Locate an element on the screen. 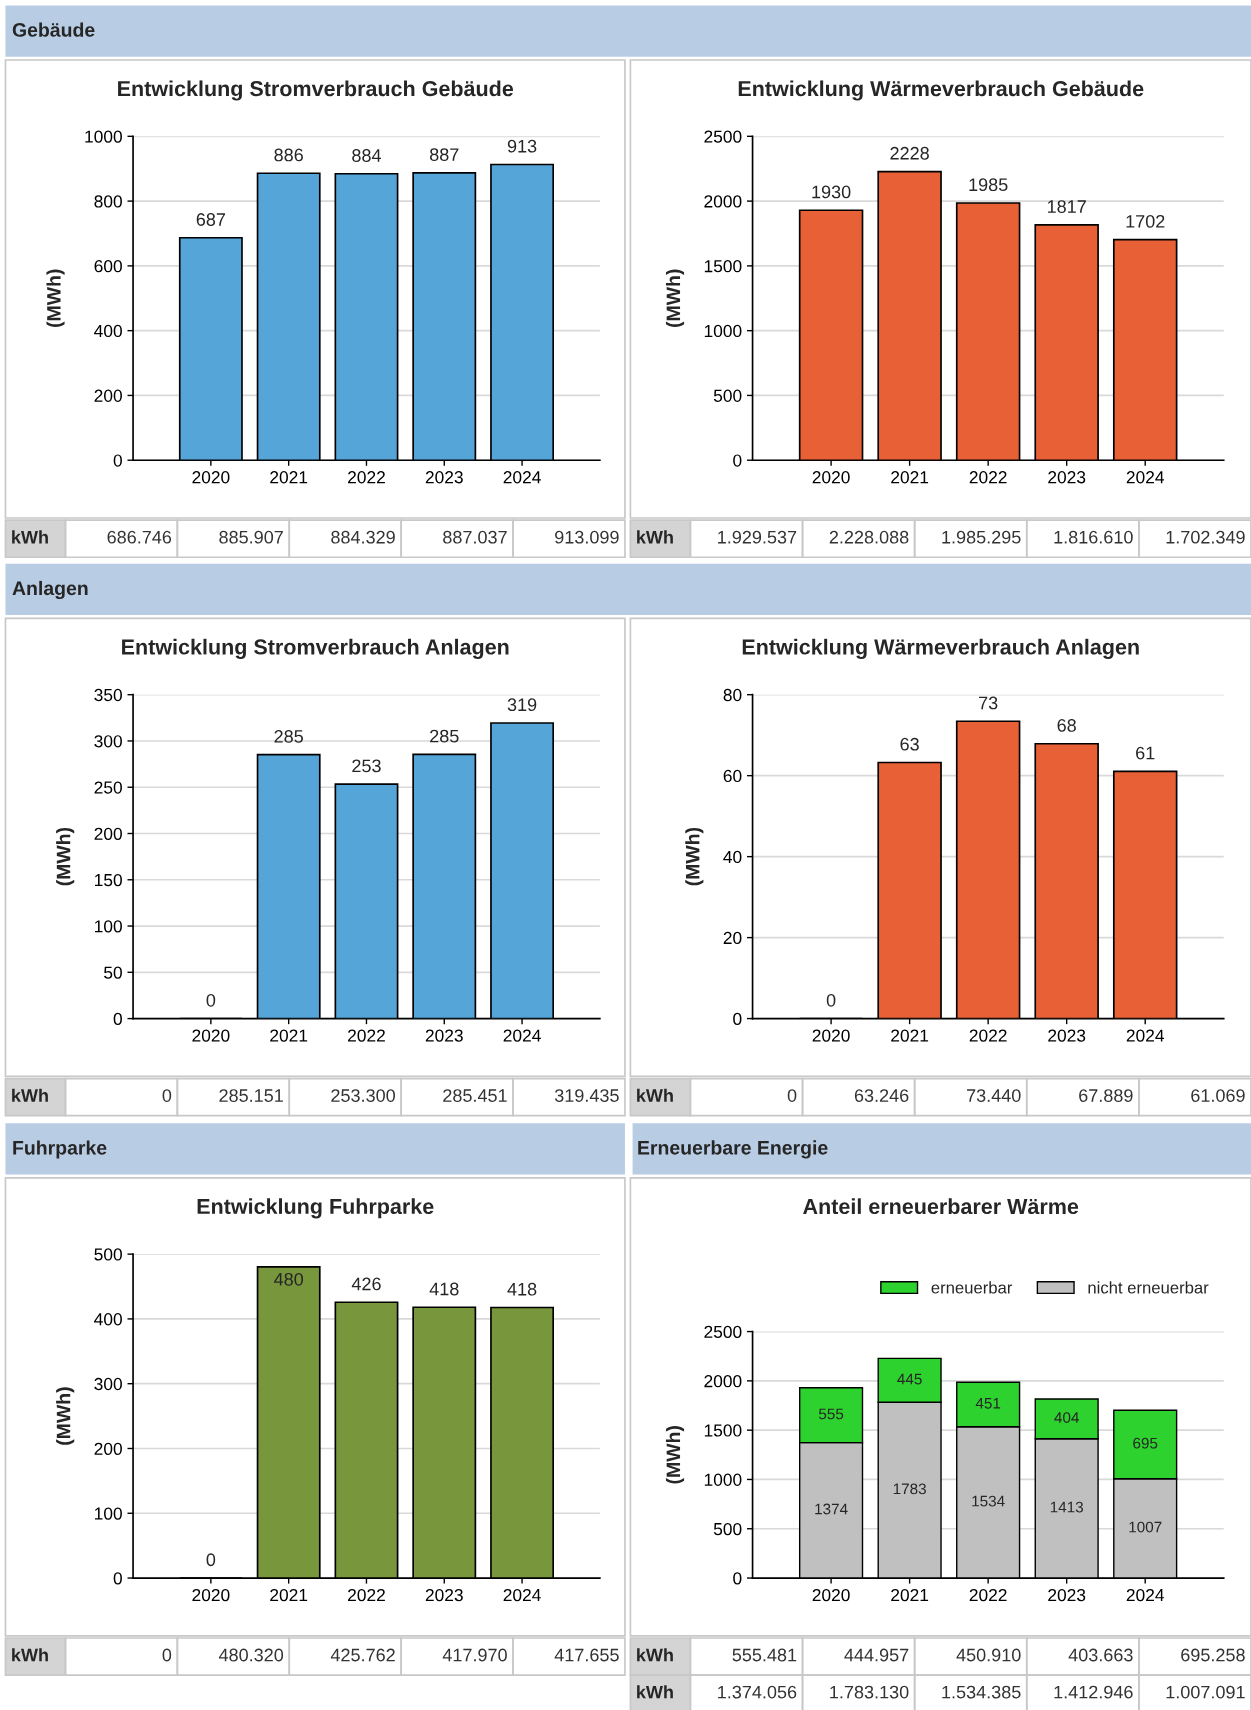  text: 417.970 is located at coordinates (474, 1655).